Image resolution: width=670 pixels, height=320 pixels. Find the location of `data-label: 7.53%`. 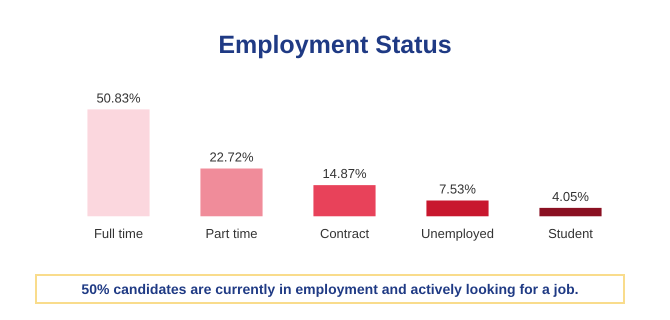

data-label: 7.53% is located at coordinates (457, 189).